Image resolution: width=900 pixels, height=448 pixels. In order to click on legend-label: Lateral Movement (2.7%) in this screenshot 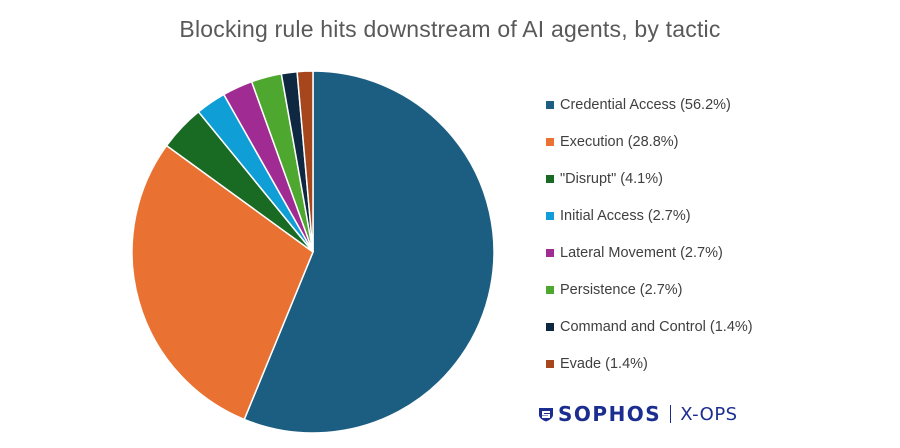, I will do `click(641, 252)`.